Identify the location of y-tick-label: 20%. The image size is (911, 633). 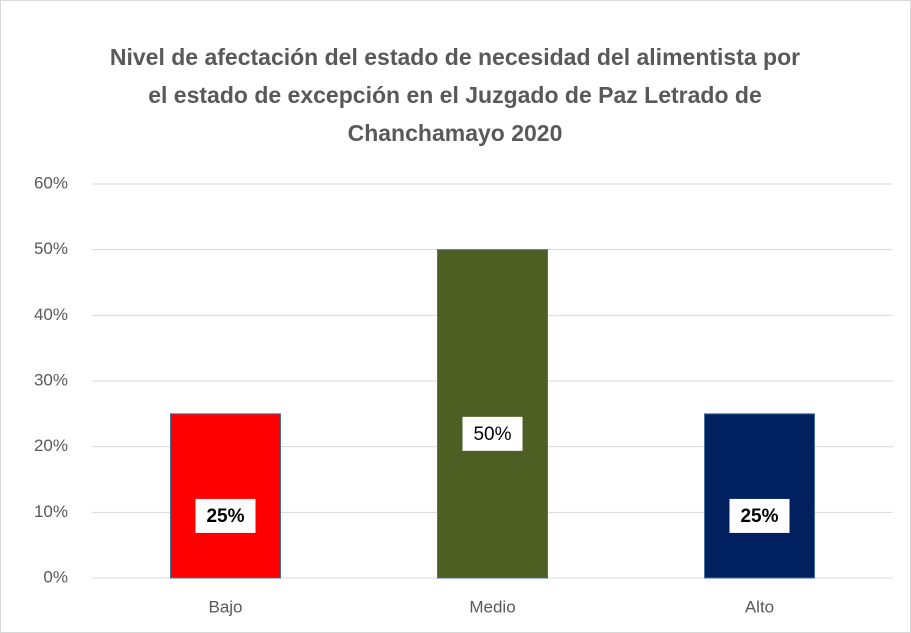
(51, 445).